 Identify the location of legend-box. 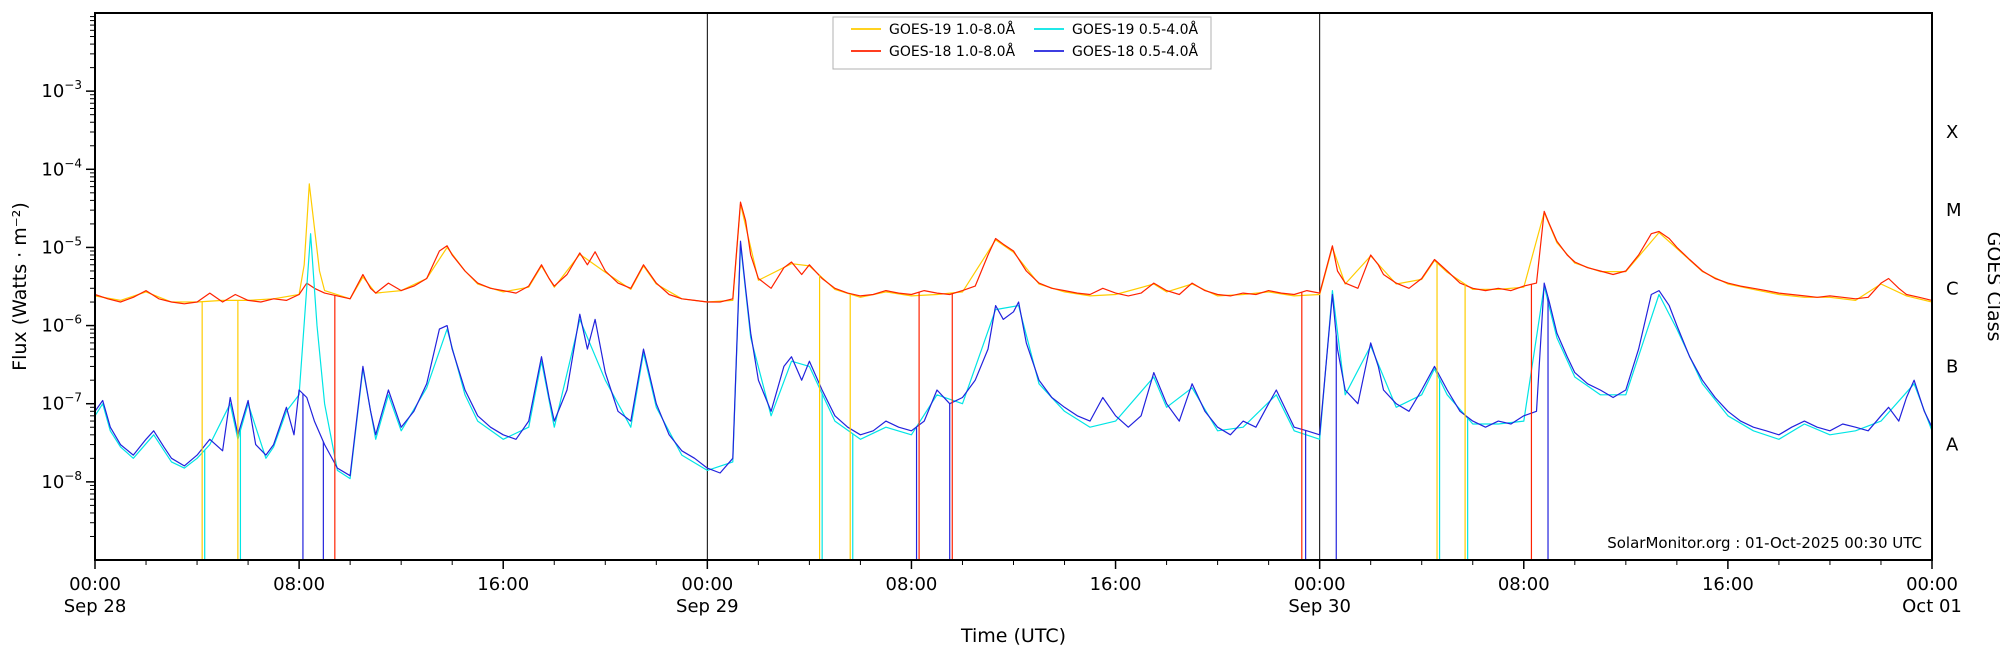
(1022, 43).